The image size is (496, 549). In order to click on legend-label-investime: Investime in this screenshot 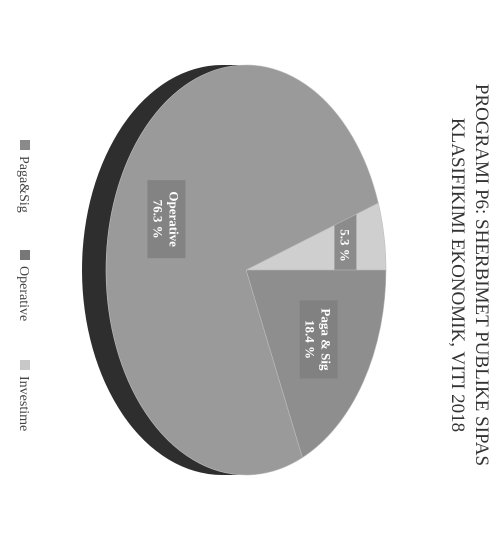, I will do `click(23, 403)`.